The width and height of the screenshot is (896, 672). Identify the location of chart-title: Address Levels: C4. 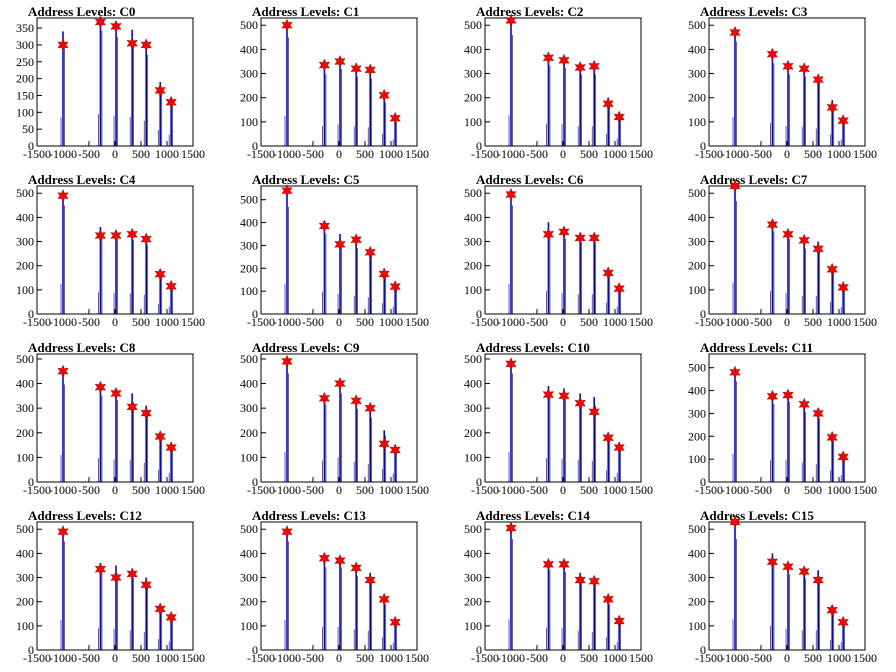
(82, 179).